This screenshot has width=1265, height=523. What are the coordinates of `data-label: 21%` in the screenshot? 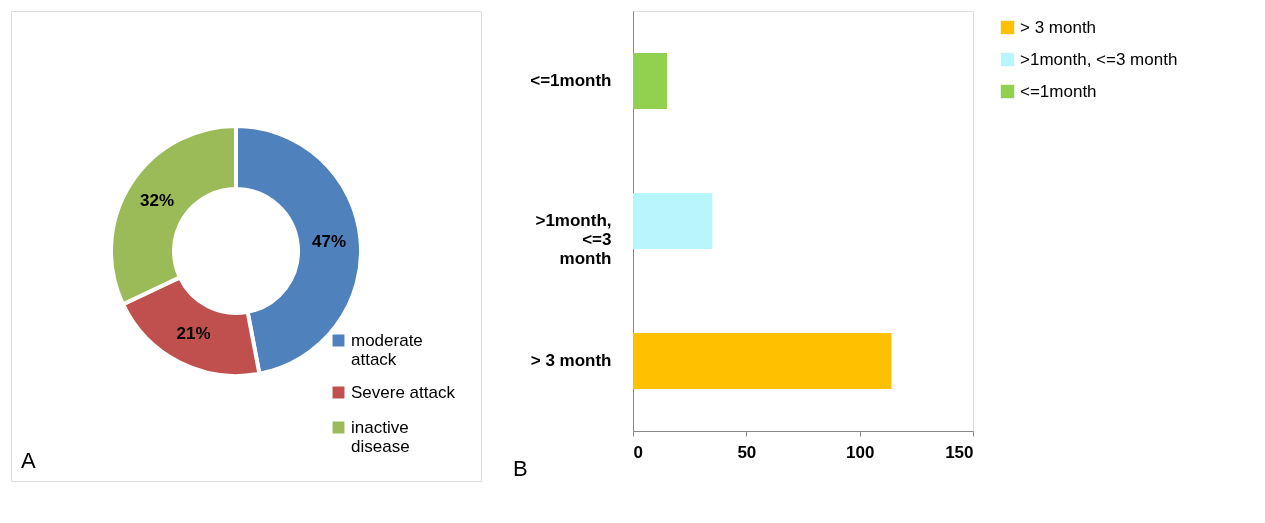 It's located at (193, 334).